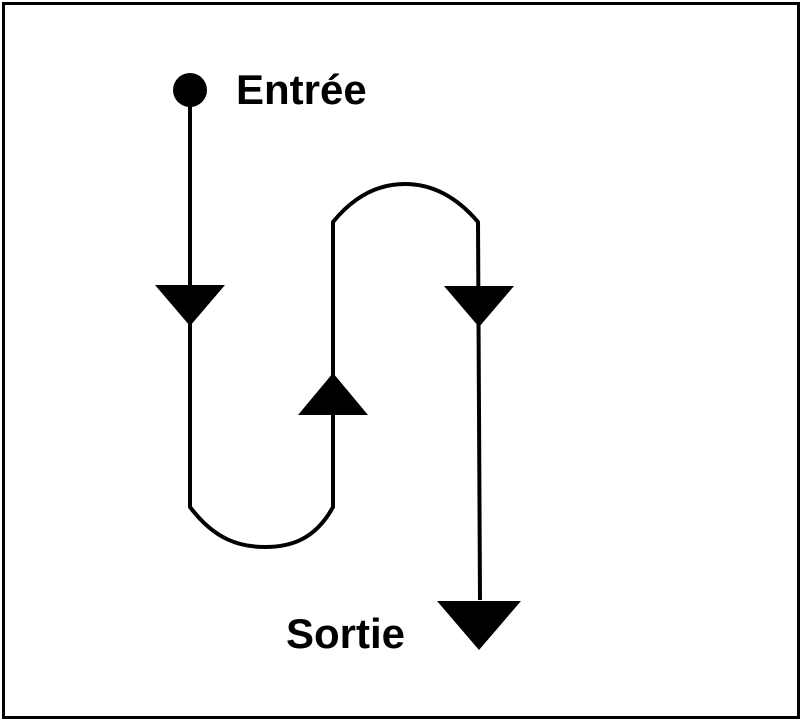  What do you see at coordinates (345, 633) in the screenshot?
I see `exit-label: Sortie` at bounding box center [345, 633].